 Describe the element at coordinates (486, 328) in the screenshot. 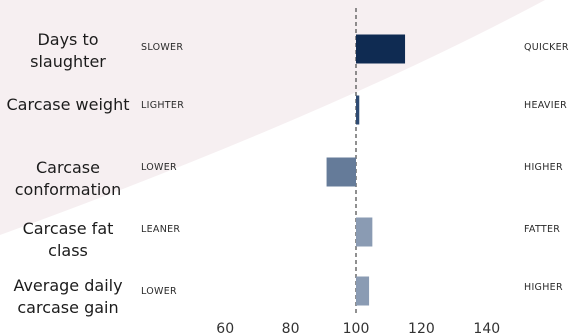

I see `x-tick-label-140: 140` at that location.